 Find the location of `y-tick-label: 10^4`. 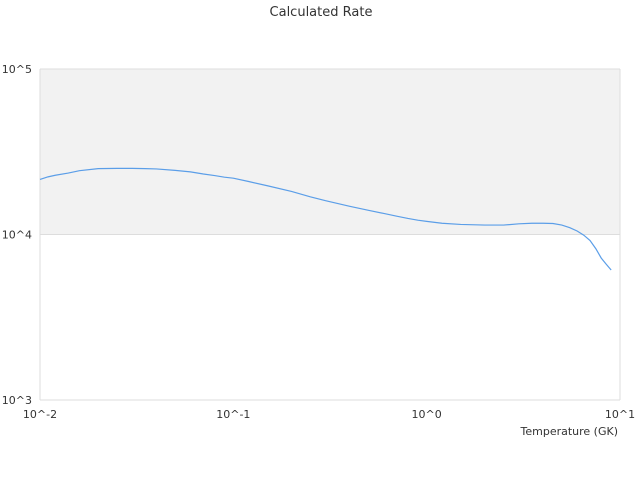

y-tick-label: 10^4 is located at coordinates (17, 235).